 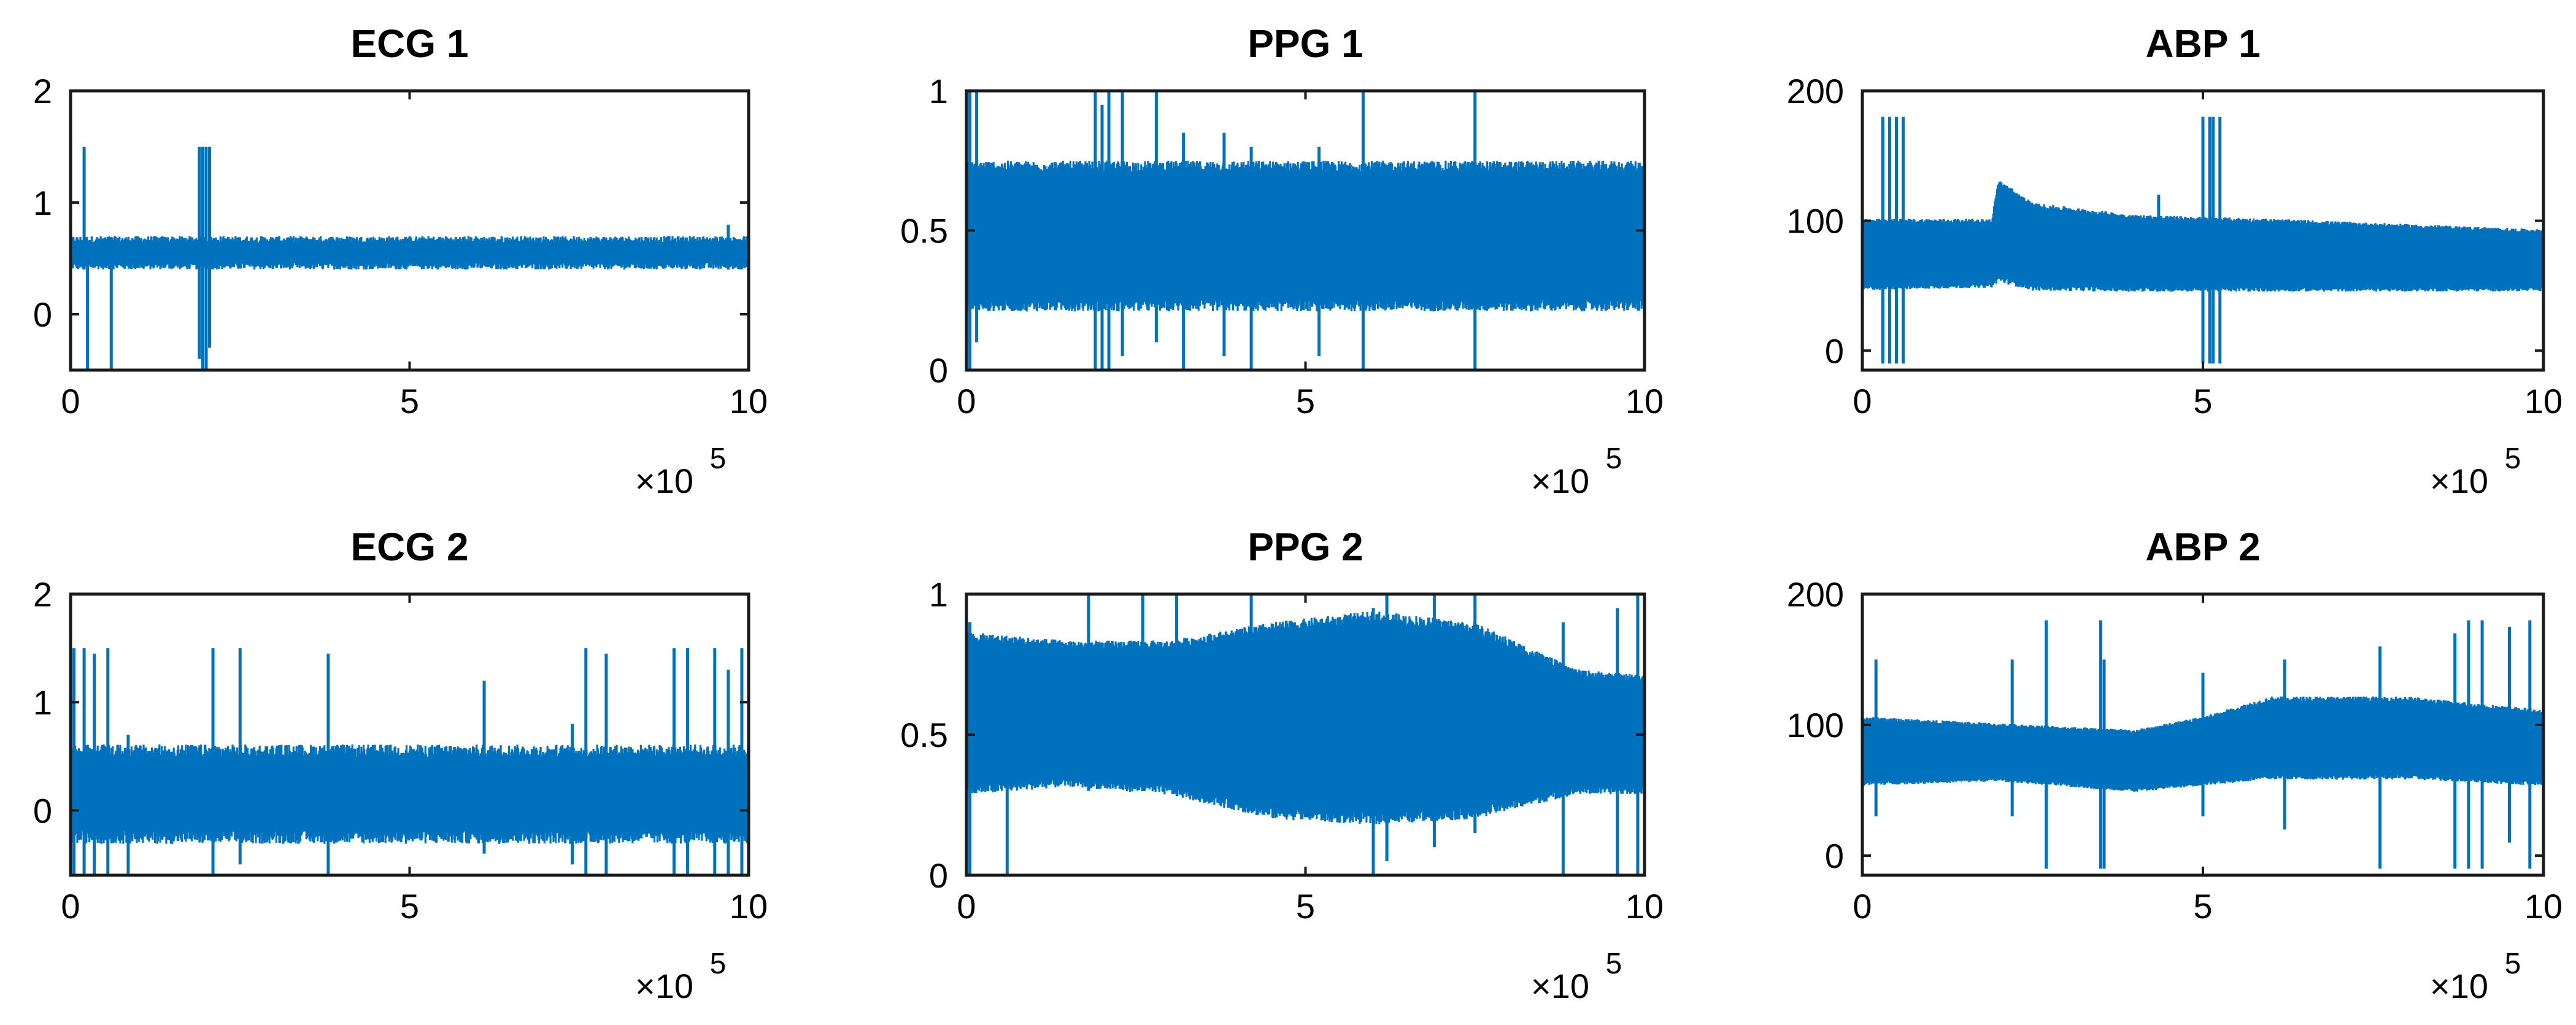 I want to click on x-tick-label-ecg-2-3: 10, so click(x=749, y=906).